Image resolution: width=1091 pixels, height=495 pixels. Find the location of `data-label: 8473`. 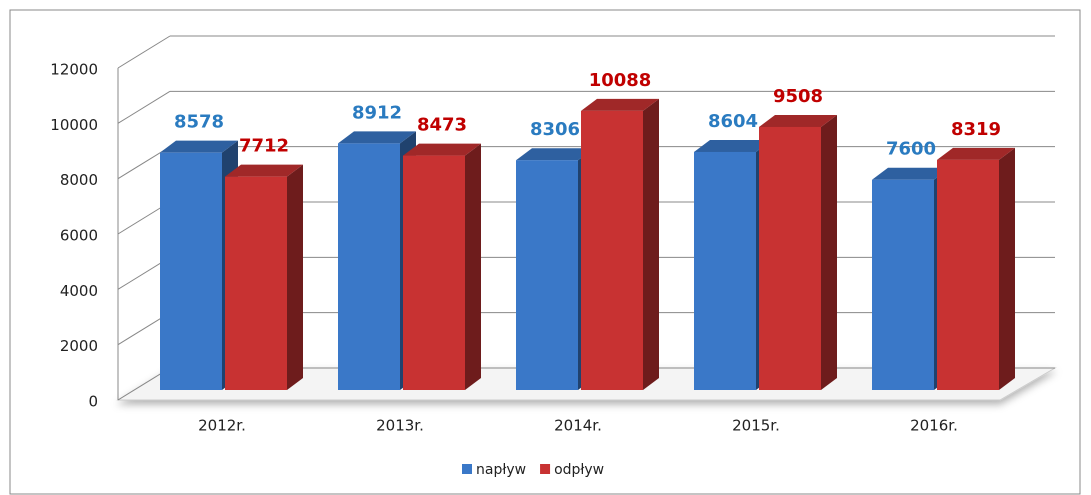

data-label: 8473 is located at coordinates (442, 125).